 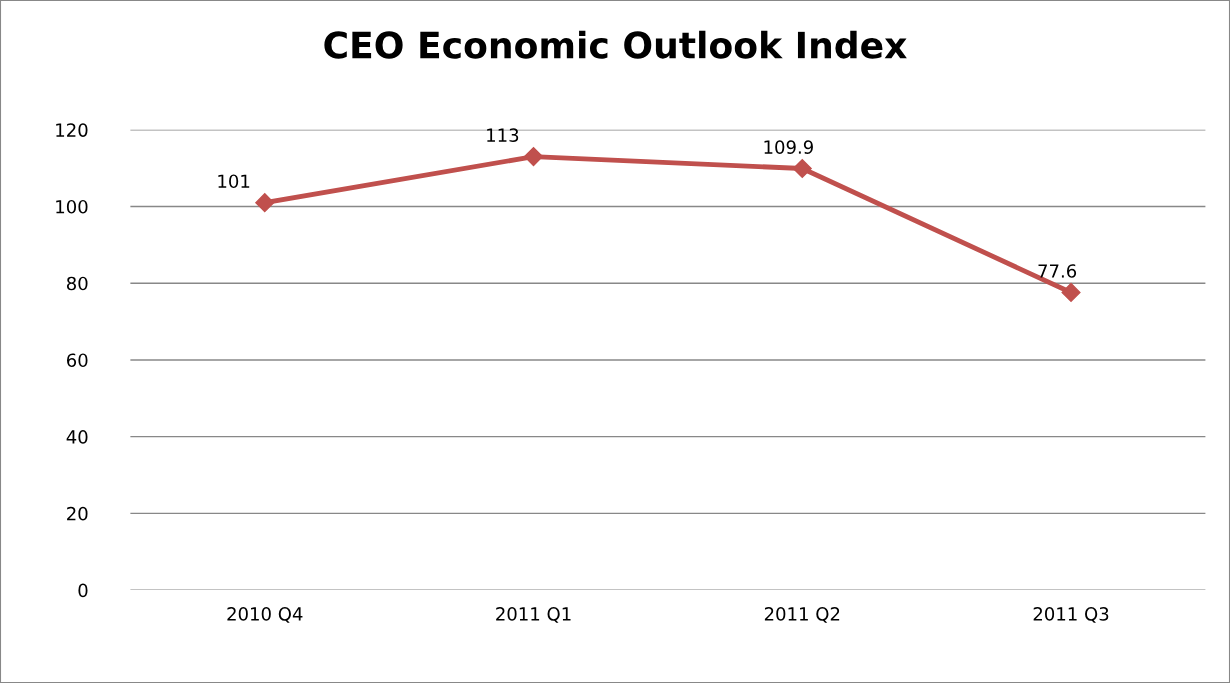 What do you see at coordinates (72, 206) in the screenshot?
I see `y-tick-label: 100` at bounding box center [72, 206].